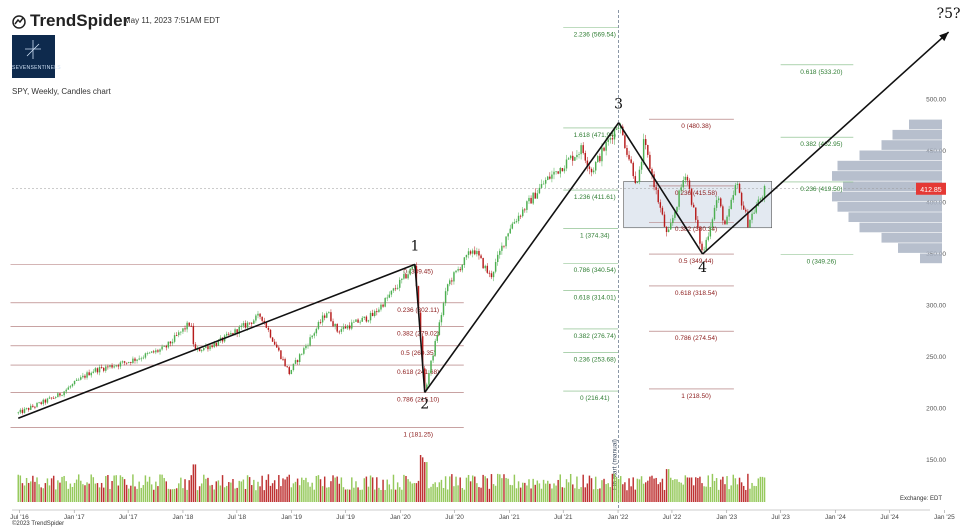 This screenshot has height=532, width=960. Describe the element at coordinates (424, 404) in the screenshot. I see `wave-label: 2` at that location.